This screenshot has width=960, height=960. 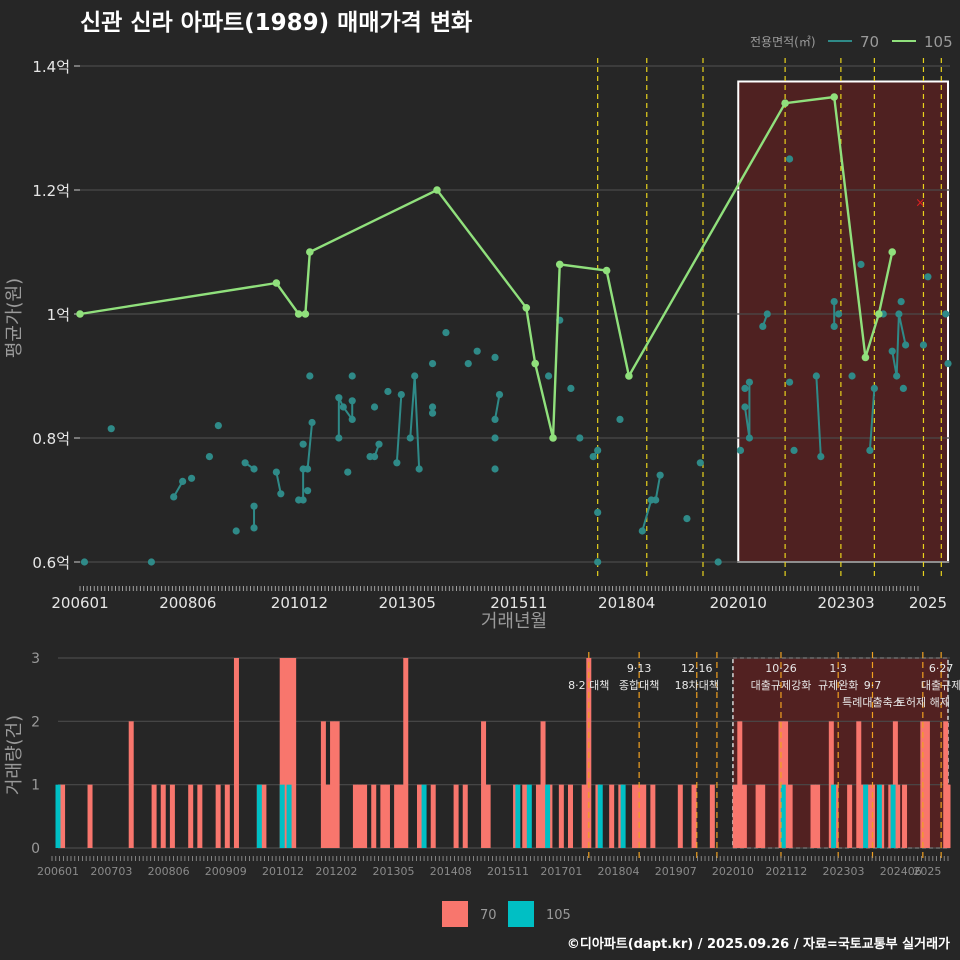 What do you see at coordinates (79, 603) in the screenshot?
I see `x-tick-label: 200601` at bounding box center [79, 603].